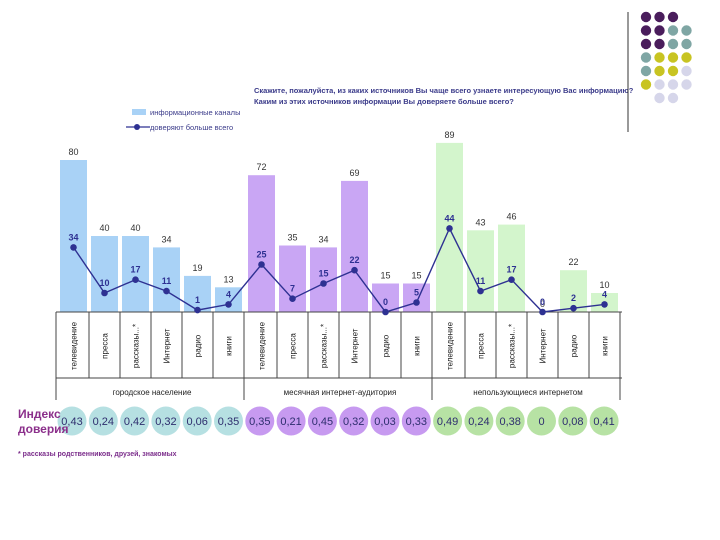 The height and width of the screenshot is (540, 720). What do you see at coordinates (43, 422) in the screenshot?
I see `trust-index-heading: Индекс доверия` at bounding box center [43, 422].